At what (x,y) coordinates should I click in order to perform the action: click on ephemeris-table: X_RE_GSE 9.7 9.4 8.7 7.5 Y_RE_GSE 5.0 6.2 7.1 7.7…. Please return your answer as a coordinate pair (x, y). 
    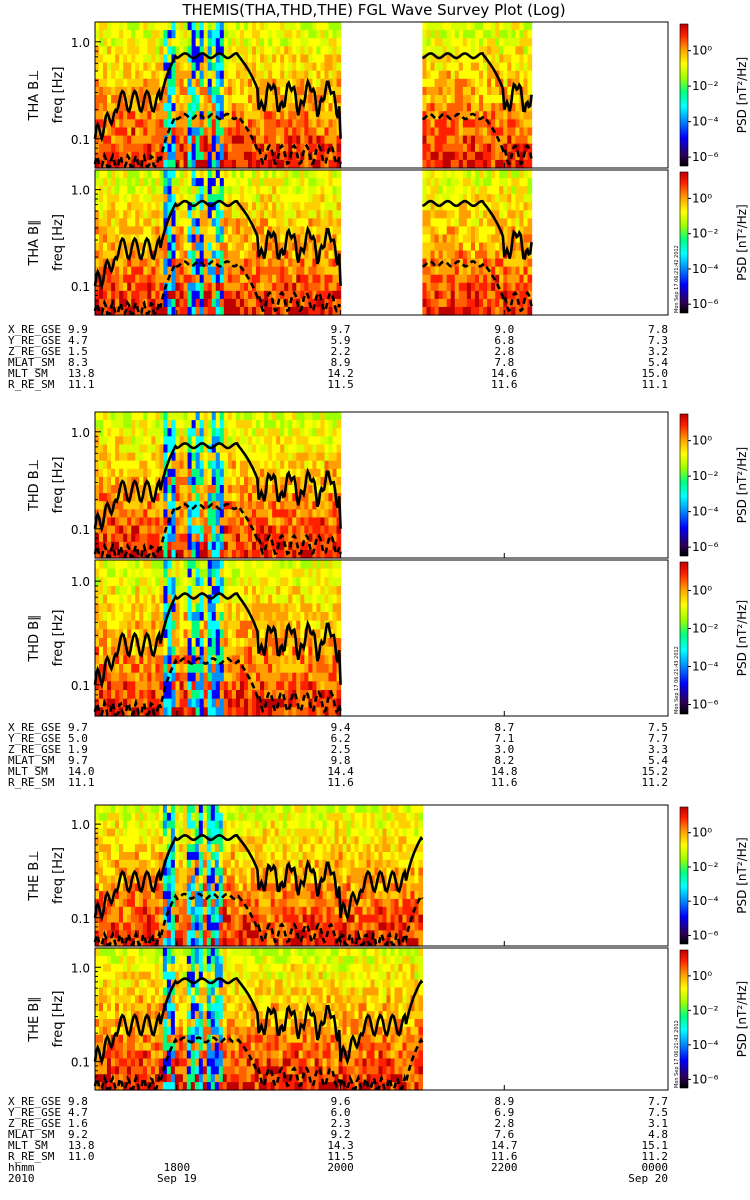
    Looking at the image, I should click on (338, 755).